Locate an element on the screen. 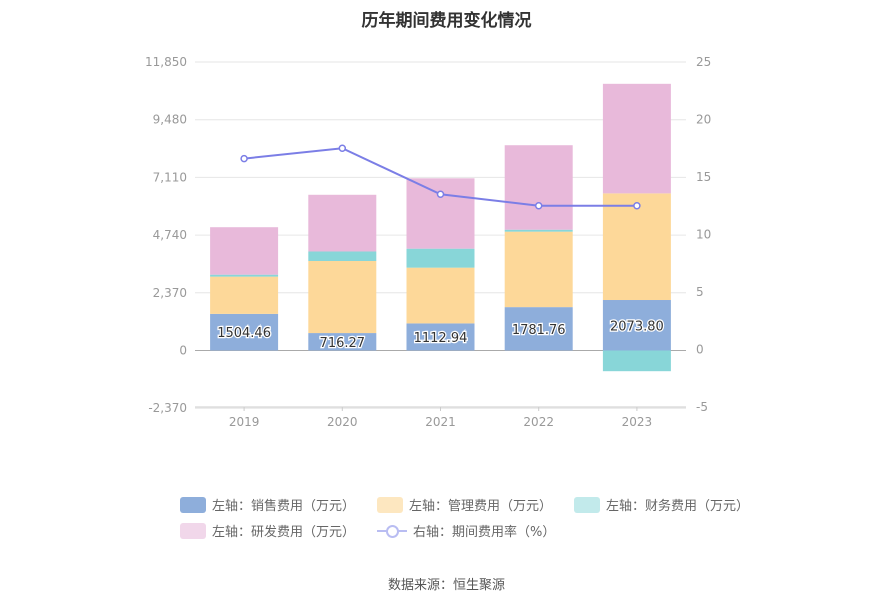 This screenshot has height=603, width=893. finance-swatch is located at coordinates (587, 504).